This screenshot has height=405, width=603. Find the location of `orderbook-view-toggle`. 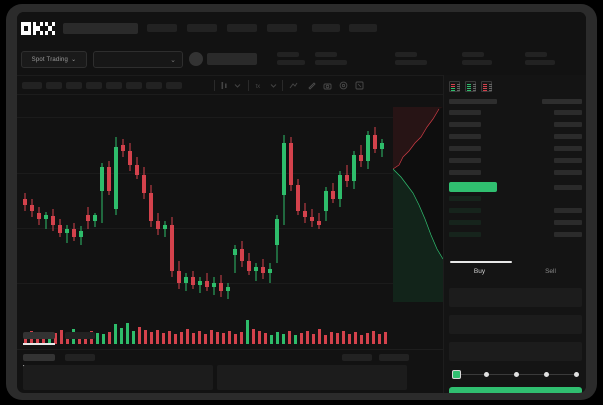

orderbook-view-toggle is located at coordinates (470, 86).